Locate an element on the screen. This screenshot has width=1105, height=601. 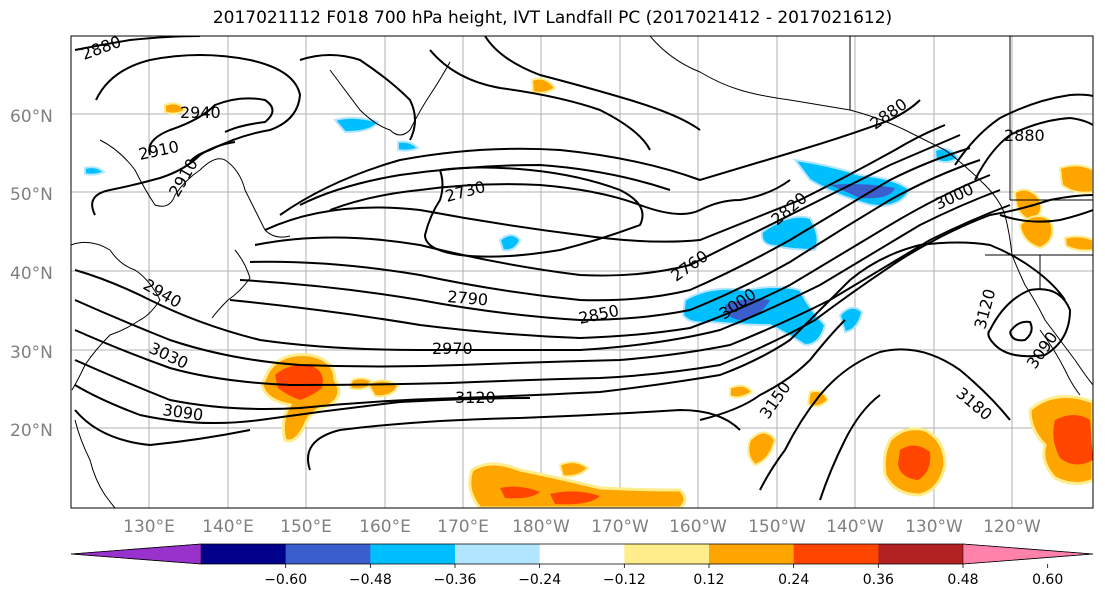
colorbar-tick-label: 0.24 is located at coordinates (793, 580).